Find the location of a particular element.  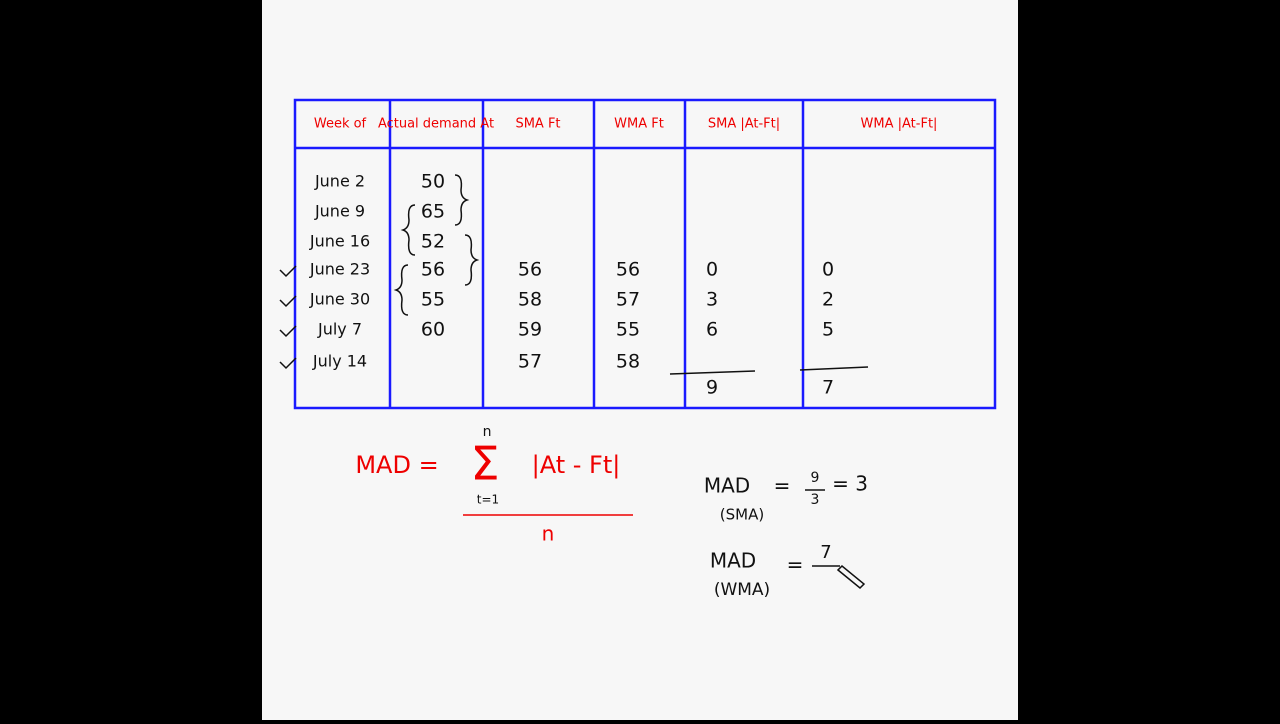

cell: 65 is located at coordinates (433, 212).